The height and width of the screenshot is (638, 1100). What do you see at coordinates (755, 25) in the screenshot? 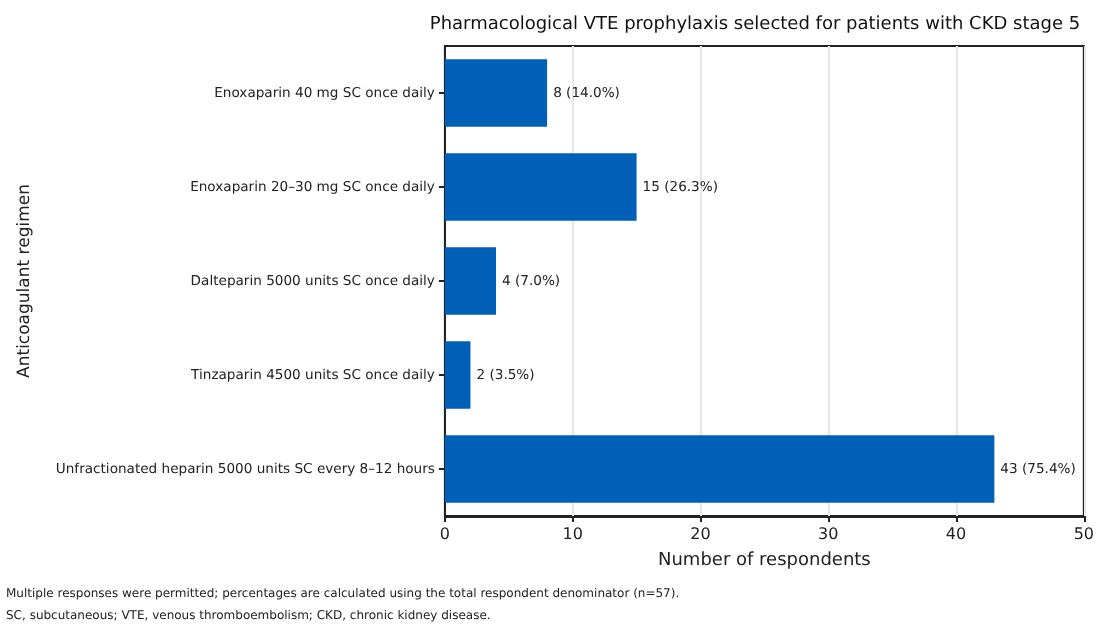
I see `chart-title: Pharmacological VTE prophylaxis selected for patients with CKD stage 5` at bounding box center [755, 25].